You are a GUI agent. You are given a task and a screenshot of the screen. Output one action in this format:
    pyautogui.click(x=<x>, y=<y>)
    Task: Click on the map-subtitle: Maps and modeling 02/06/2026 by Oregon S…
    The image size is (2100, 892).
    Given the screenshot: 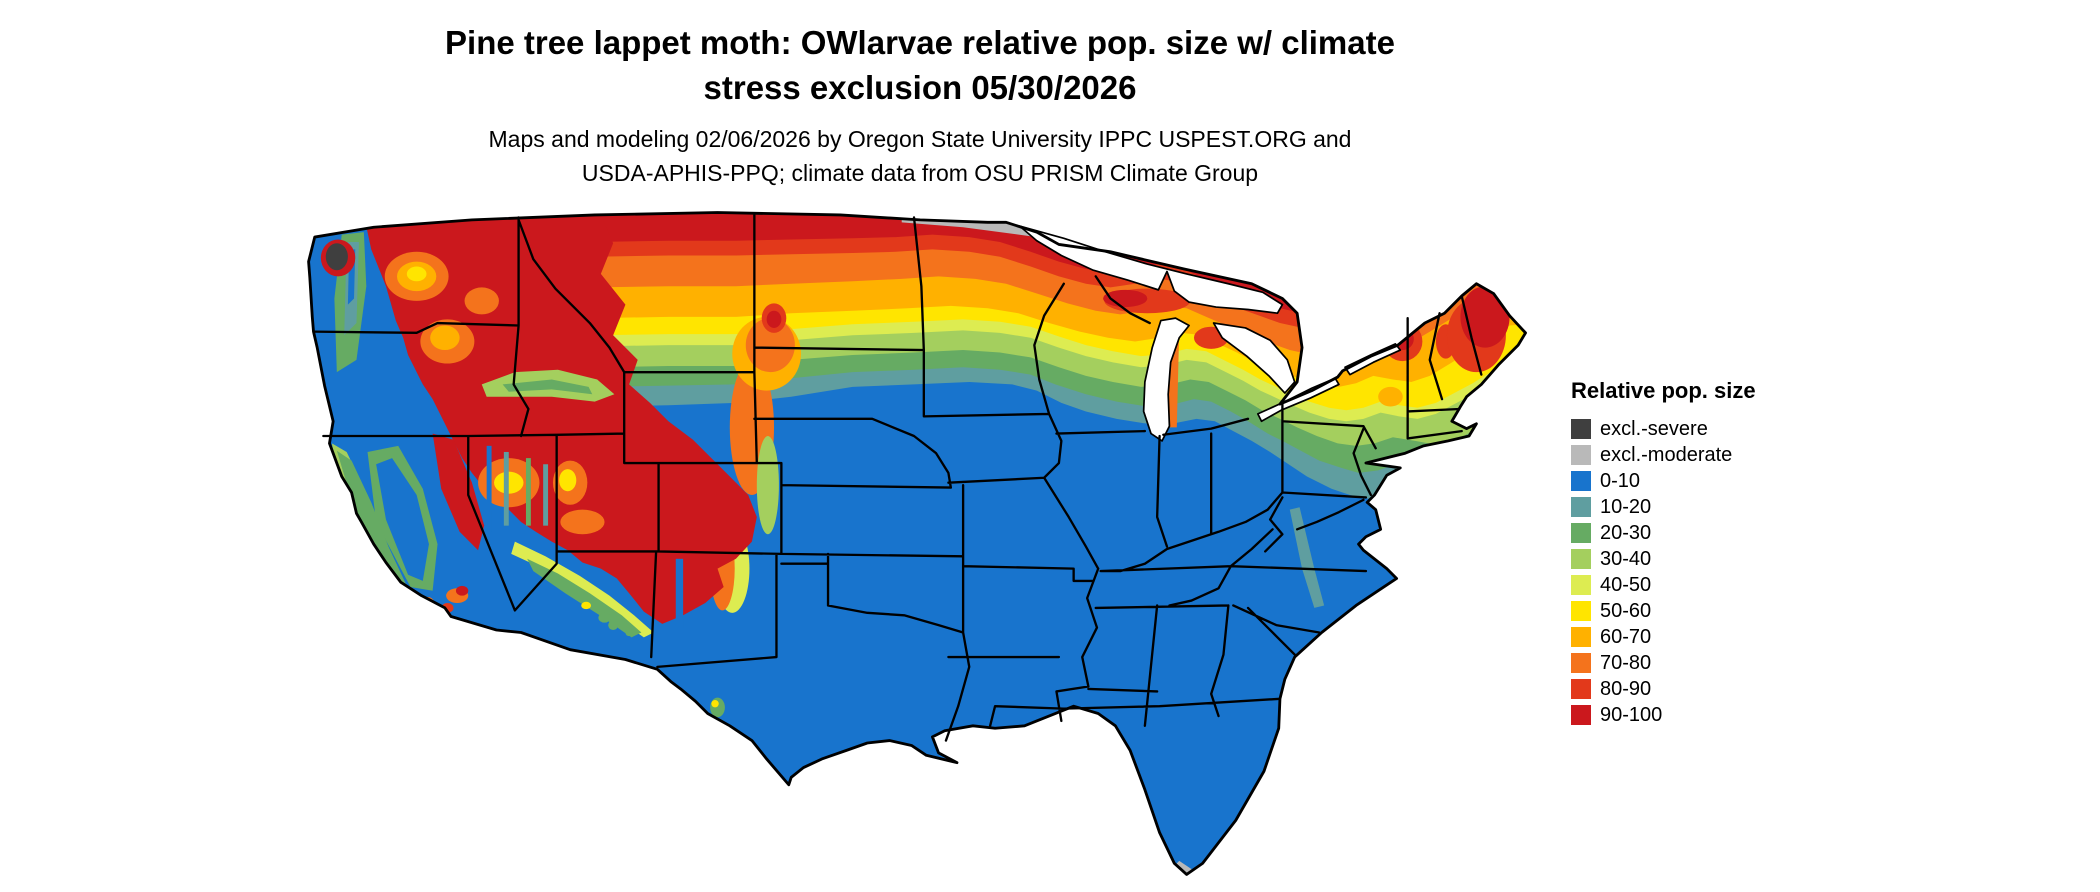 What is the action you would take?
    pyautogui.click(x=920, y=156)
    